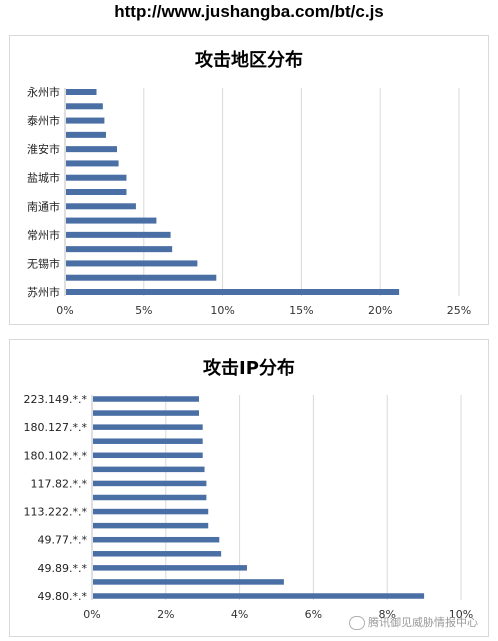 The image size is (498, 641). What do you see at coordinates (249, 60) in the screenshot?
I see `region-chart-title: 攻击地区分布` at bounding box center [249, 60].